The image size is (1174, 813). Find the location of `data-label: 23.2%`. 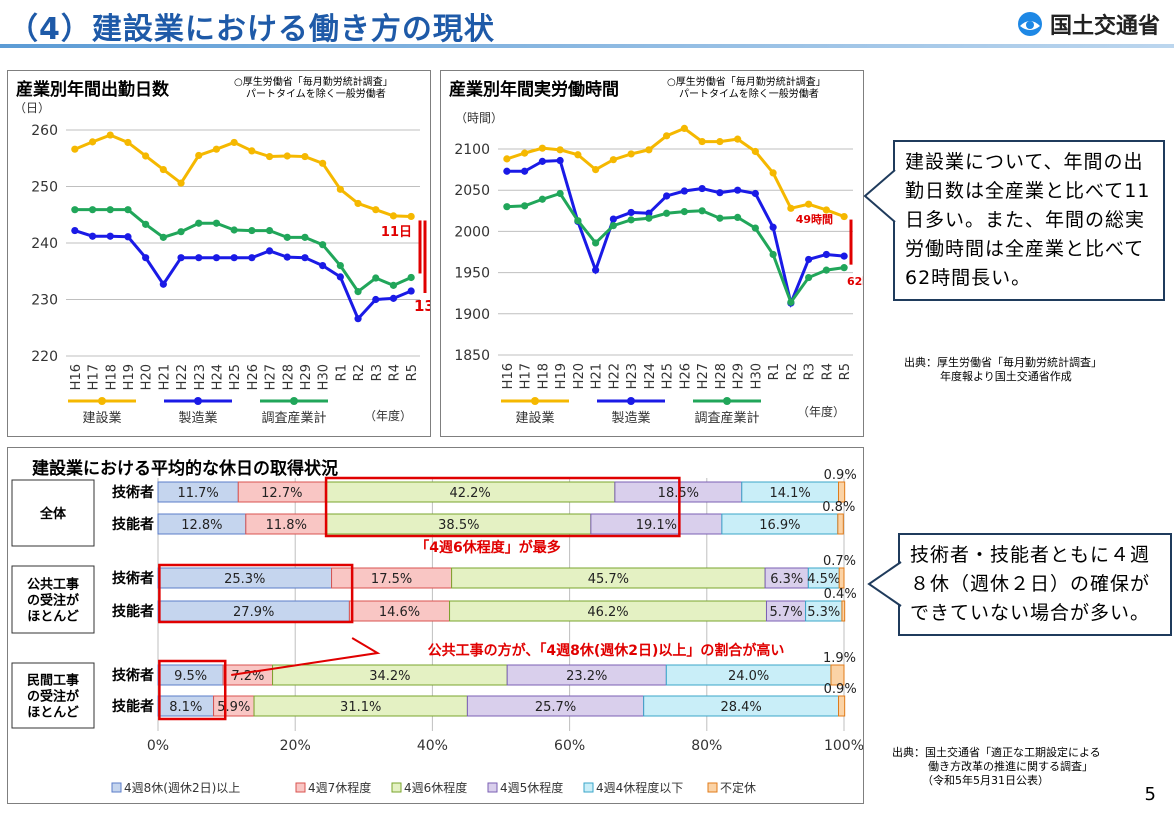

data-label: 23.2% is located at coordinates (586, 676).